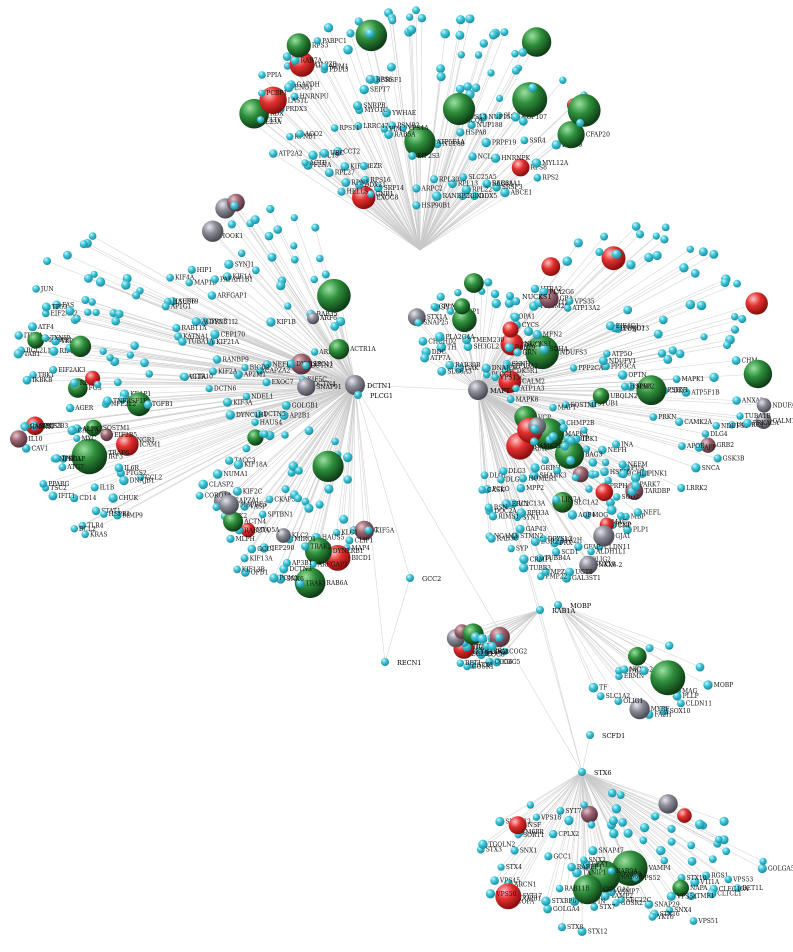 The height and width of the screenshot is (952, 793). What do you see at coordinates (508, 896) in the screenshot?
I see `protein-node-red` at bounding box center [508, 896].